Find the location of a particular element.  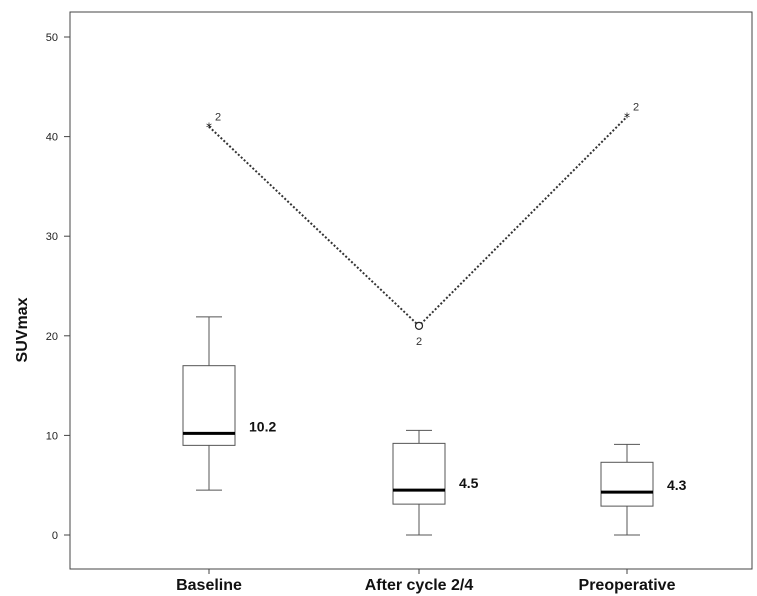

y-axis: 0 10 20 30 40 50 is located at coordinates (58, 287).